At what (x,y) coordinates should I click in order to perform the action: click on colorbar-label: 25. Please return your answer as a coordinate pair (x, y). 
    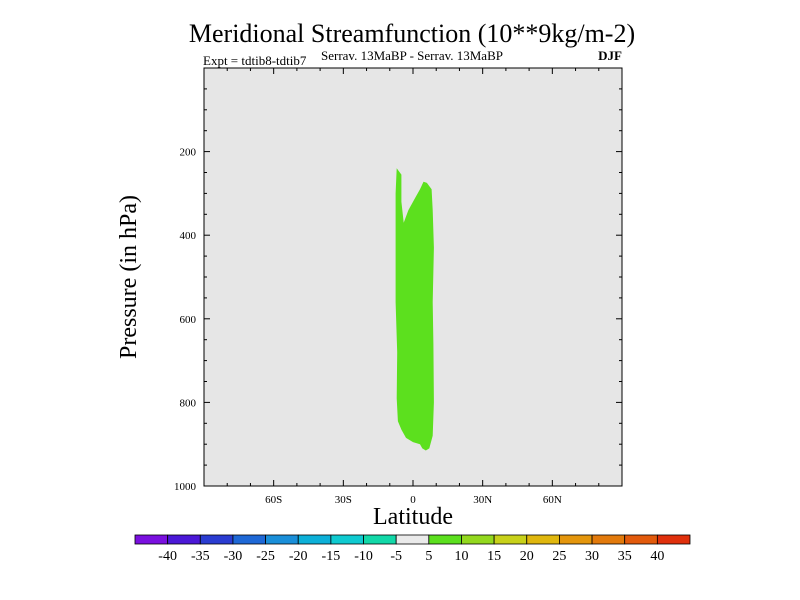
    Looking at the image, I should click on (559, 556).